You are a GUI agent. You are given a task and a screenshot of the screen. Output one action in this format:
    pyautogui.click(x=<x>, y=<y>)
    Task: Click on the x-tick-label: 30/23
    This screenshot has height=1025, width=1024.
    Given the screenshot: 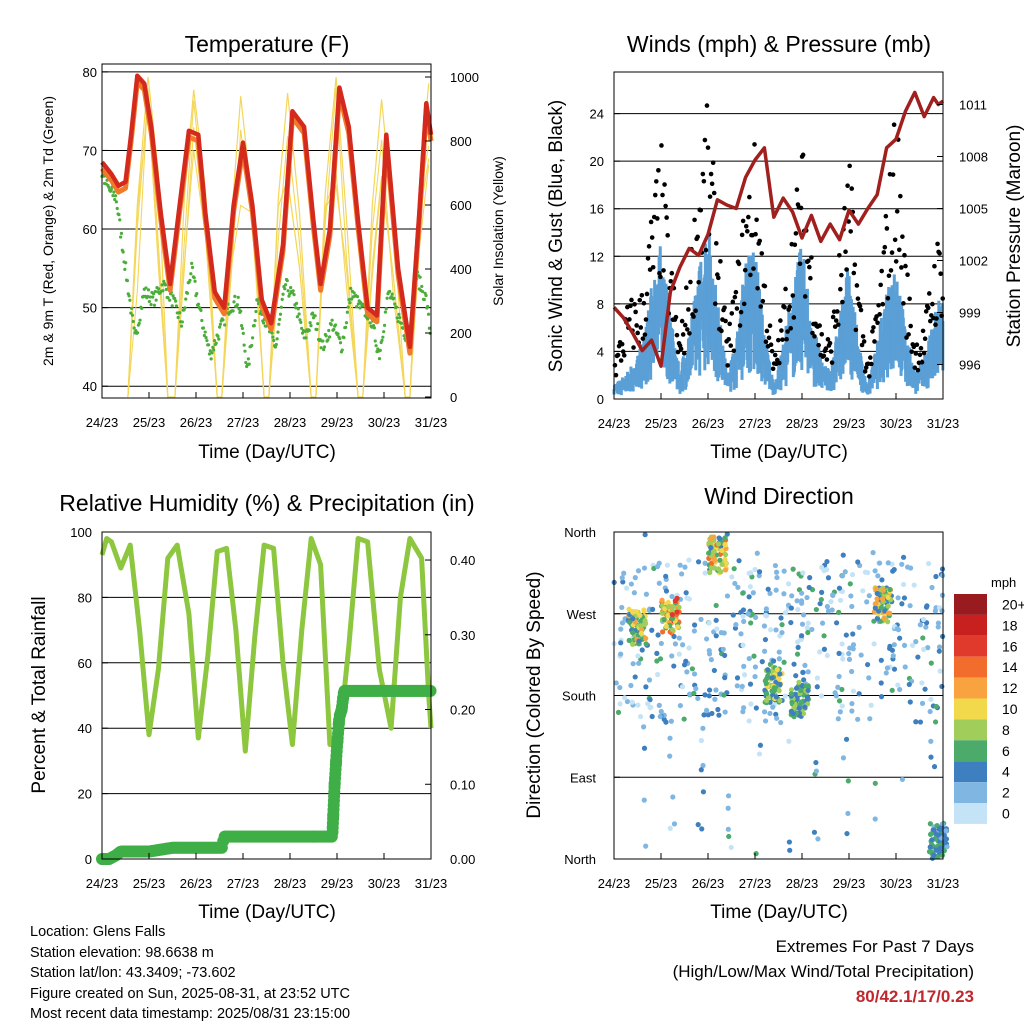 What is the action you would take?
    pyautogui.click(x=384, y=883)
    